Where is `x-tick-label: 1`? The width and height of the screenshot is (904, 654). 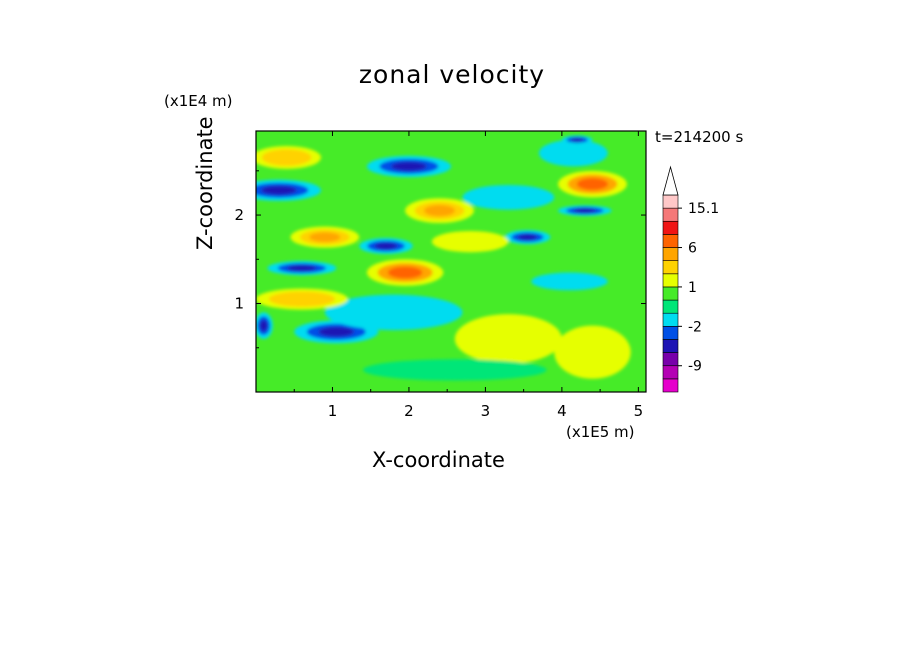 x-tick-label: 1 is located at coordinates (333, 411).